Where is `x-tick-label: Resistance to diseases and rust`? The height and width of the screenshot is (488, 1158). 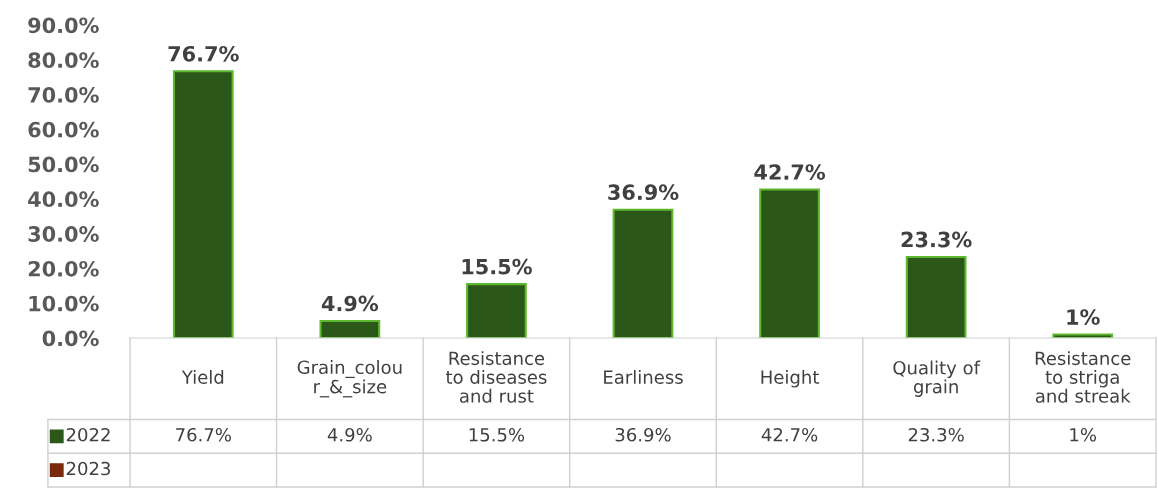 x-tick-label: Resistance to diseases and rust is located at coordinates (496, 377).